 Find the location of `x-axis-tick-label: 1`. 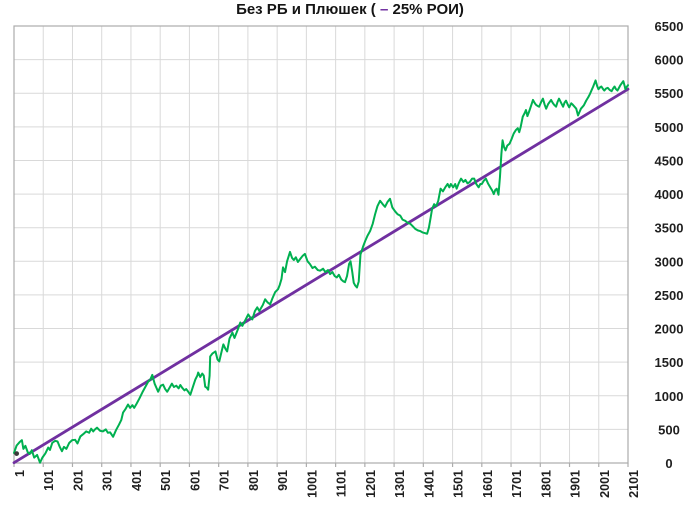

x-axis-tick-label: 1 is located at coordinates (20, 473).